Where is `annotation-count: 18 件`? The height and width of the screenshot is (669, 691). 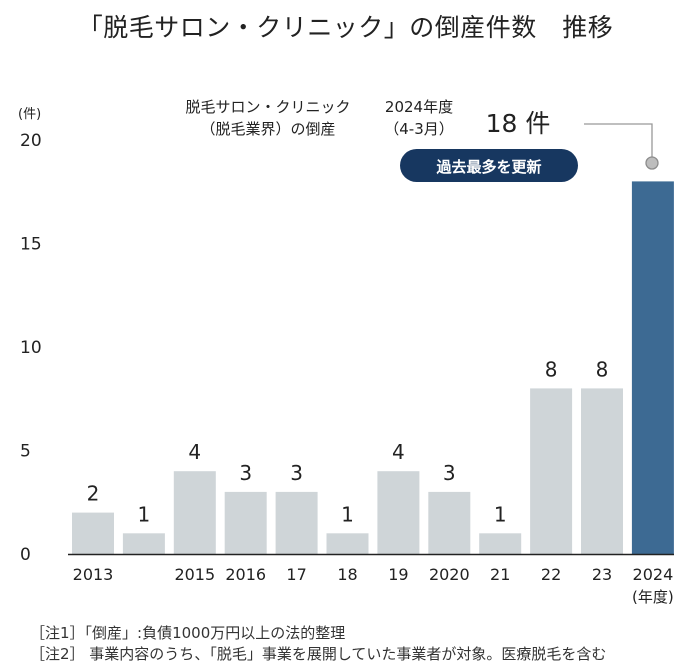 annotation-count: 18 件 is located at coordinates (518, 123).